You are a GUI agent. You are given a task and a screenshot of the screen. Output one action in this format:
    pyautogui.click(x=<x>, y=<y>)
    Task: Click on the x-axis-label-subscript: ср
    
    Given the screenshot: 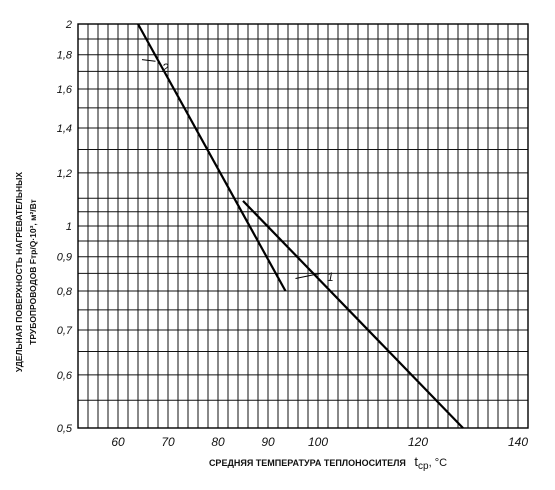 What is the action you would take?
    pyautogui.click(x=423, y=466)
    